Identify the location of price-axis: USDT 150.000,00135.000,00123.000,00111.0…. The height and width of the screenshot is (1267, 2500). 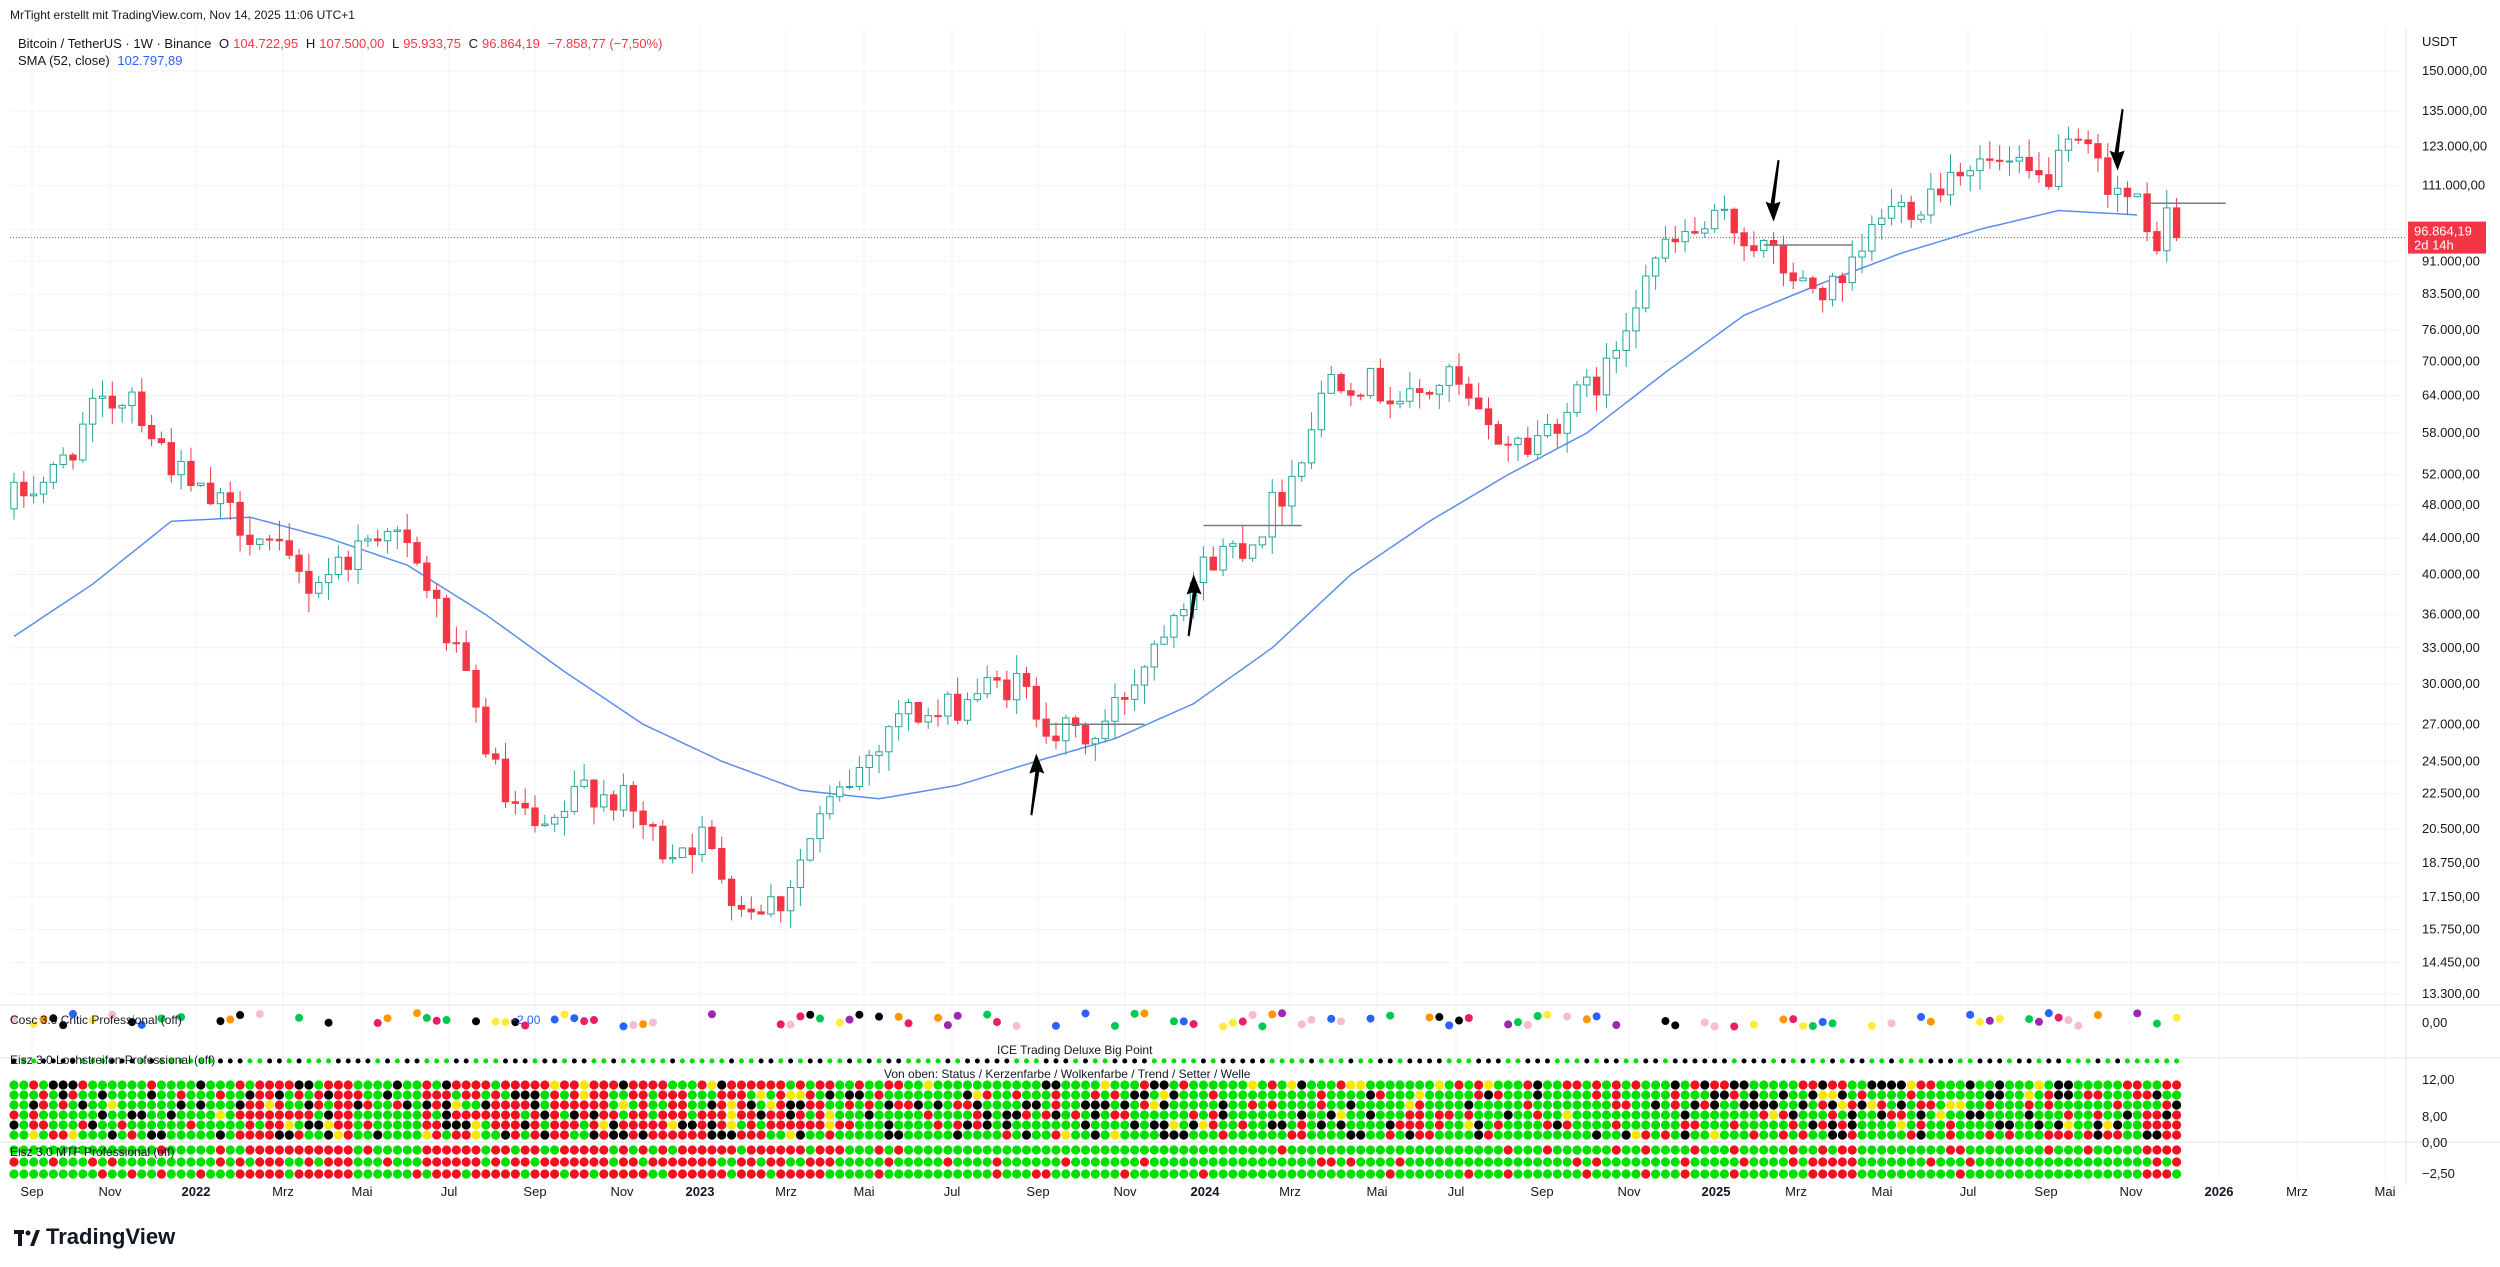
(2454, 517).